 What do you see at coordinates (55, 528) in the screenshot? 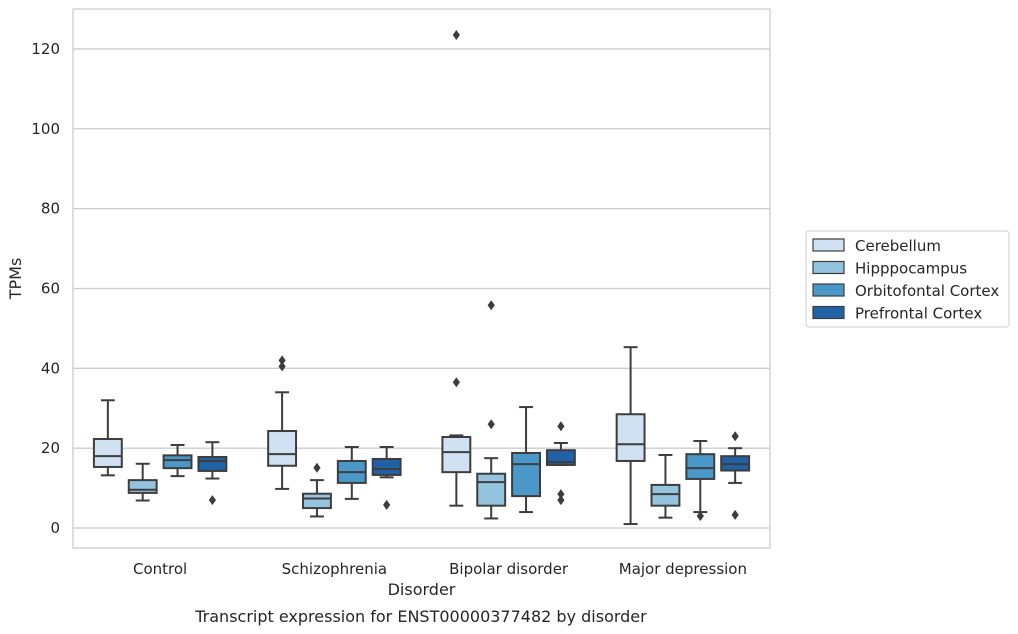
I see `y-tick-label: 0` at bounding box center [55, 528].